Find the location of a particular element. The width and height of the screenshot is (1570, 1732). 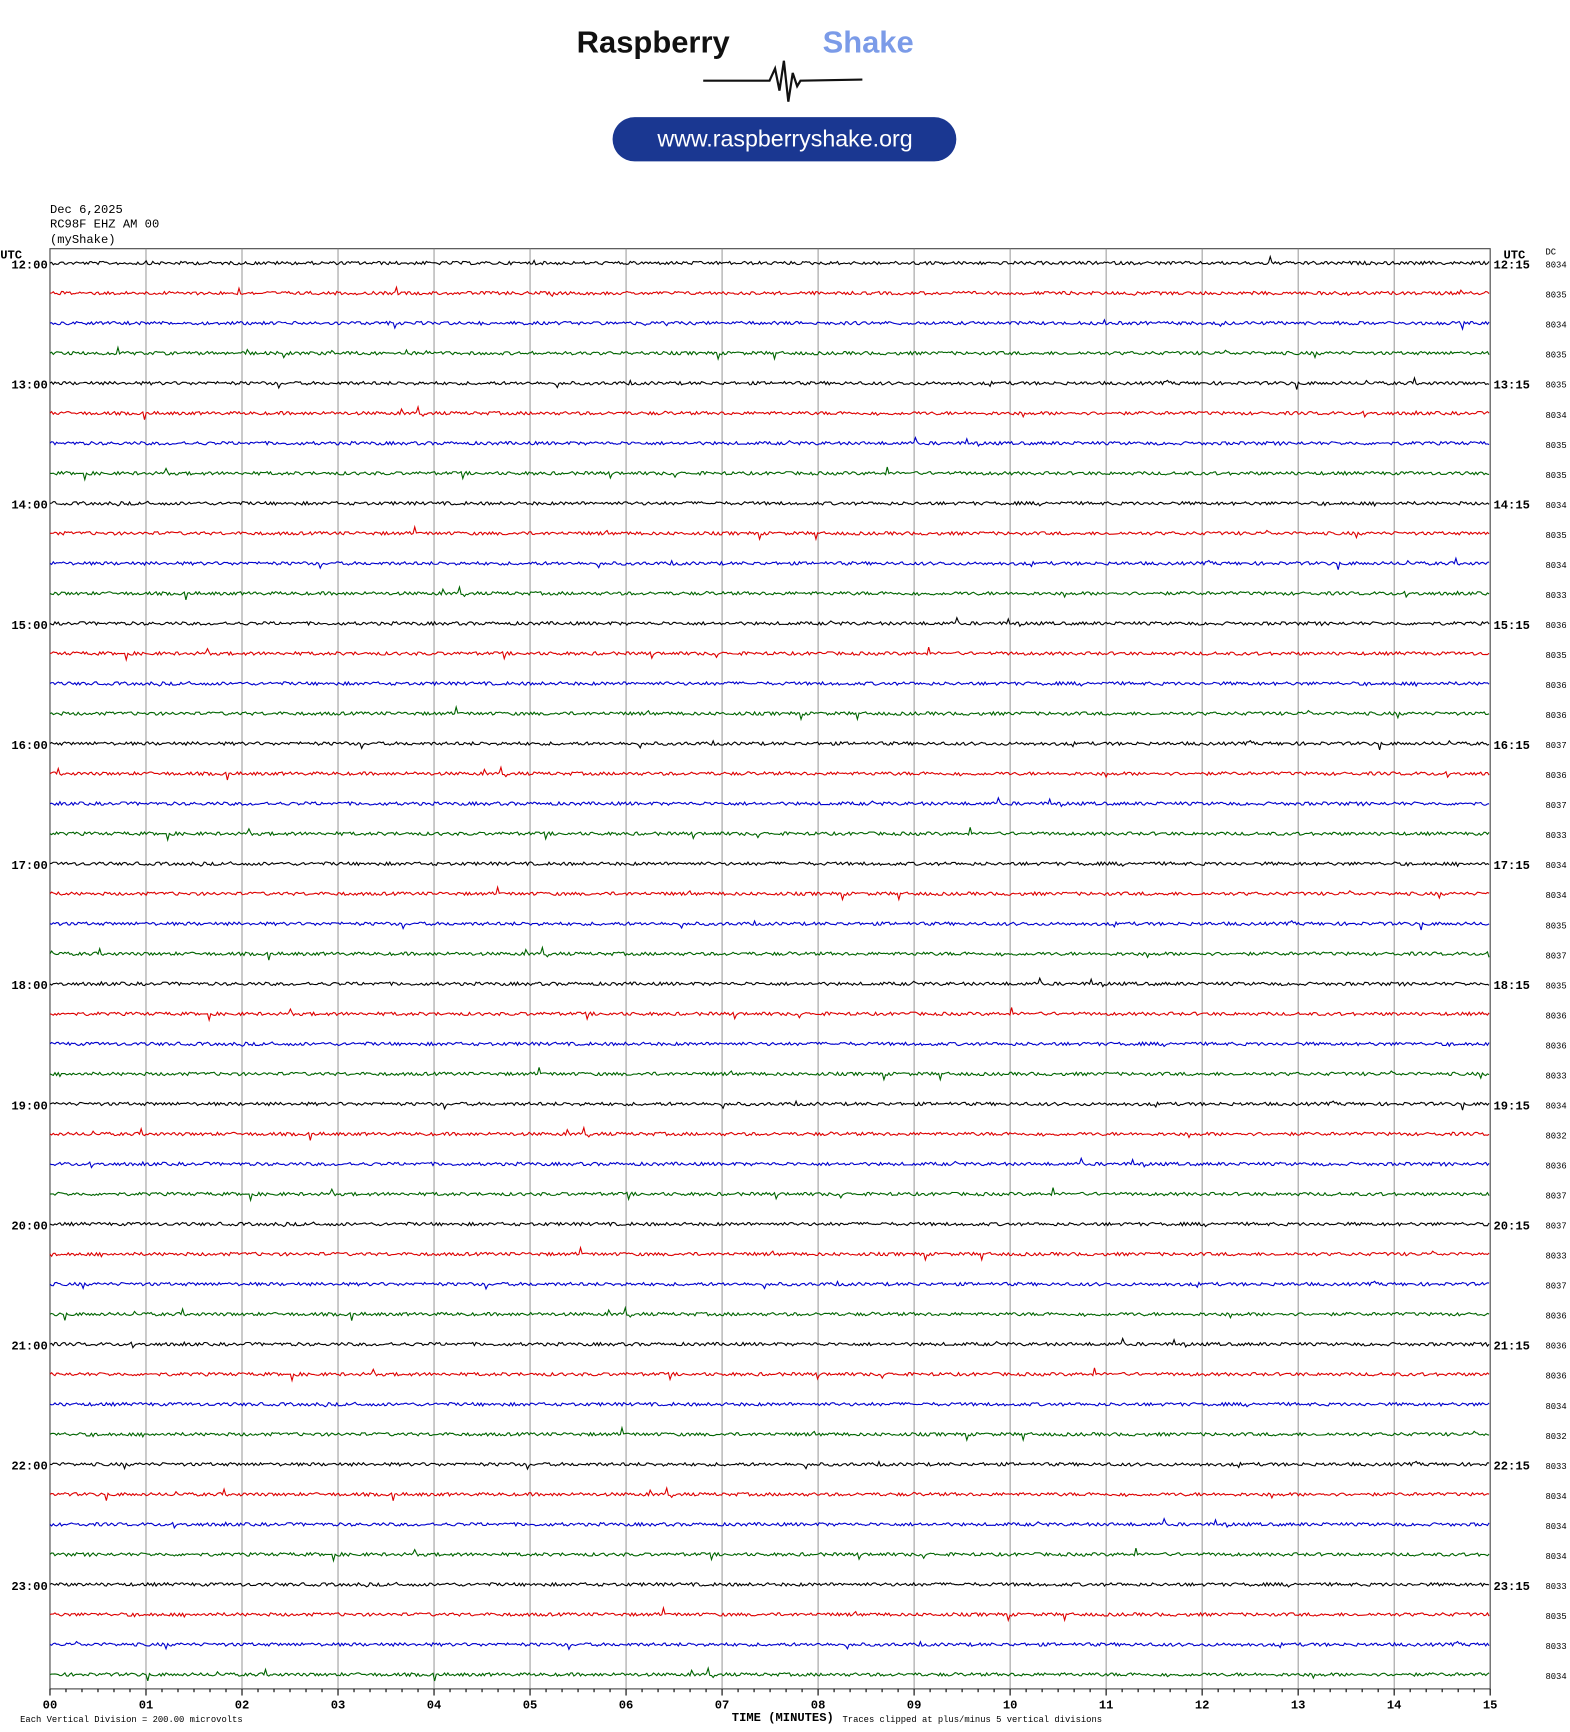

hour-label-left: 16:00 is located at coordinates (29, 746).